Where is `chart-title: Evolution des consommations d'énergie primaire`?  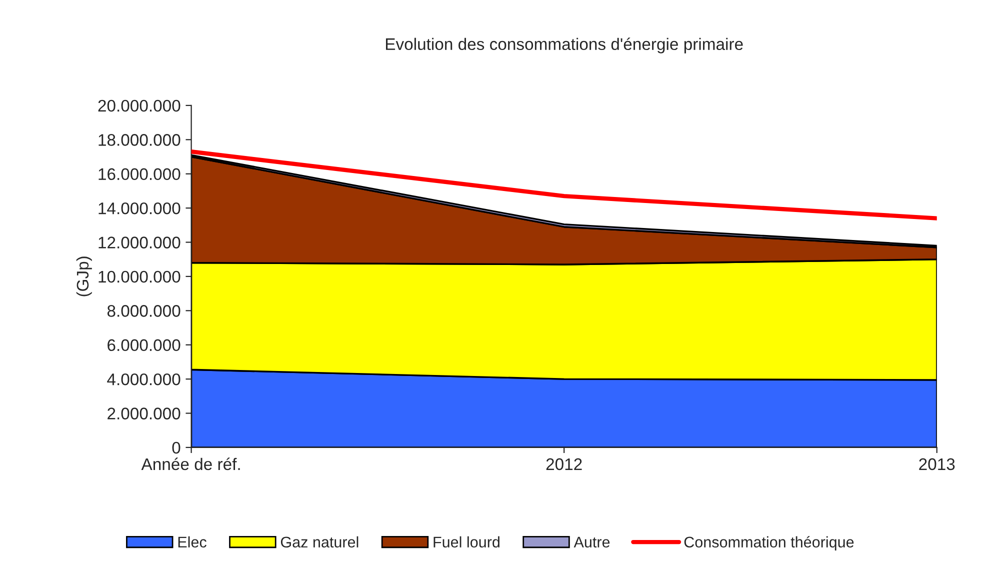 chart-title: Evolution des consommations d'énergie primaire is located at coordinates (564, 46).